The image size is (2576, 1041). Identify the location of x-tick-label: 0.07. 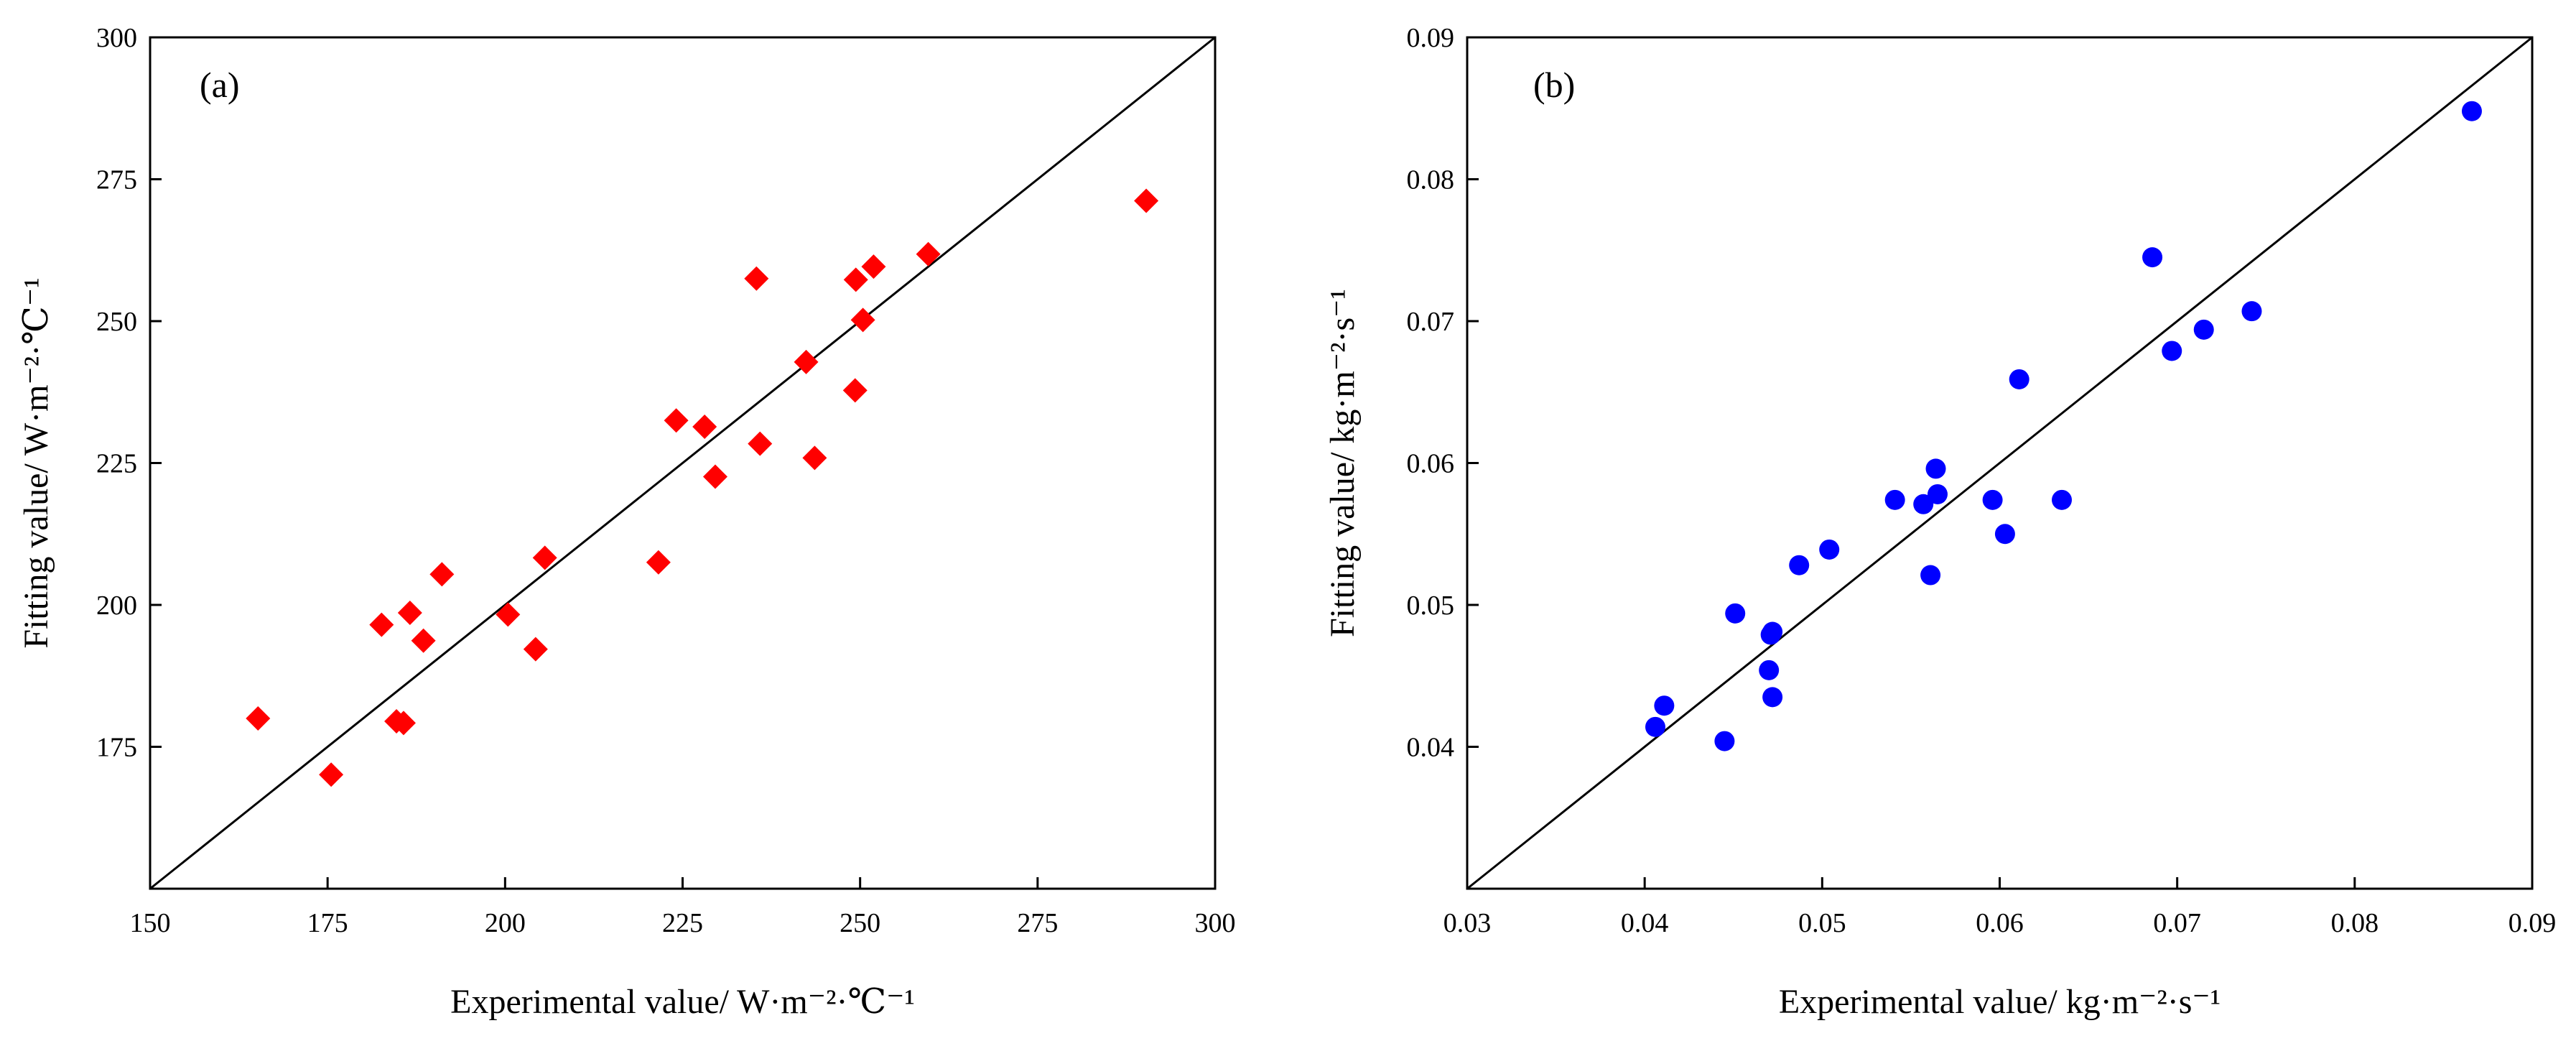
(2177, 923).